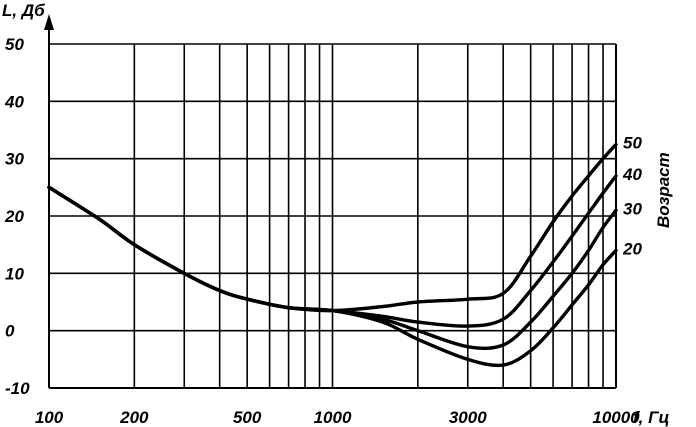 The image size is (696, 427). Describe the element at coordinates (17, 388) in the screenshot. I see `y-tick-label: -10` at that location.